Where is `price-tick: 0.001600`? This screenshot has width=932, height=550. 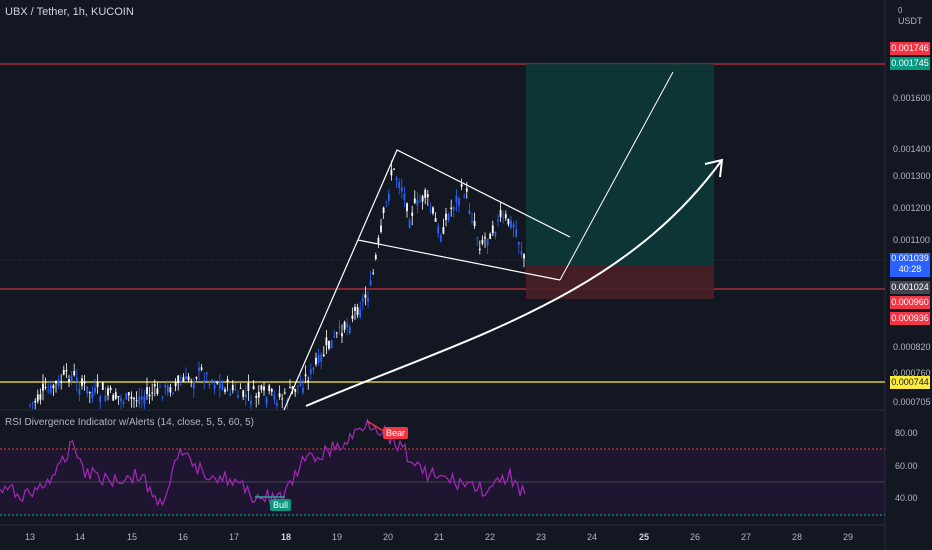
price-tick: 0.001600 is located at coordinates (912, 98).